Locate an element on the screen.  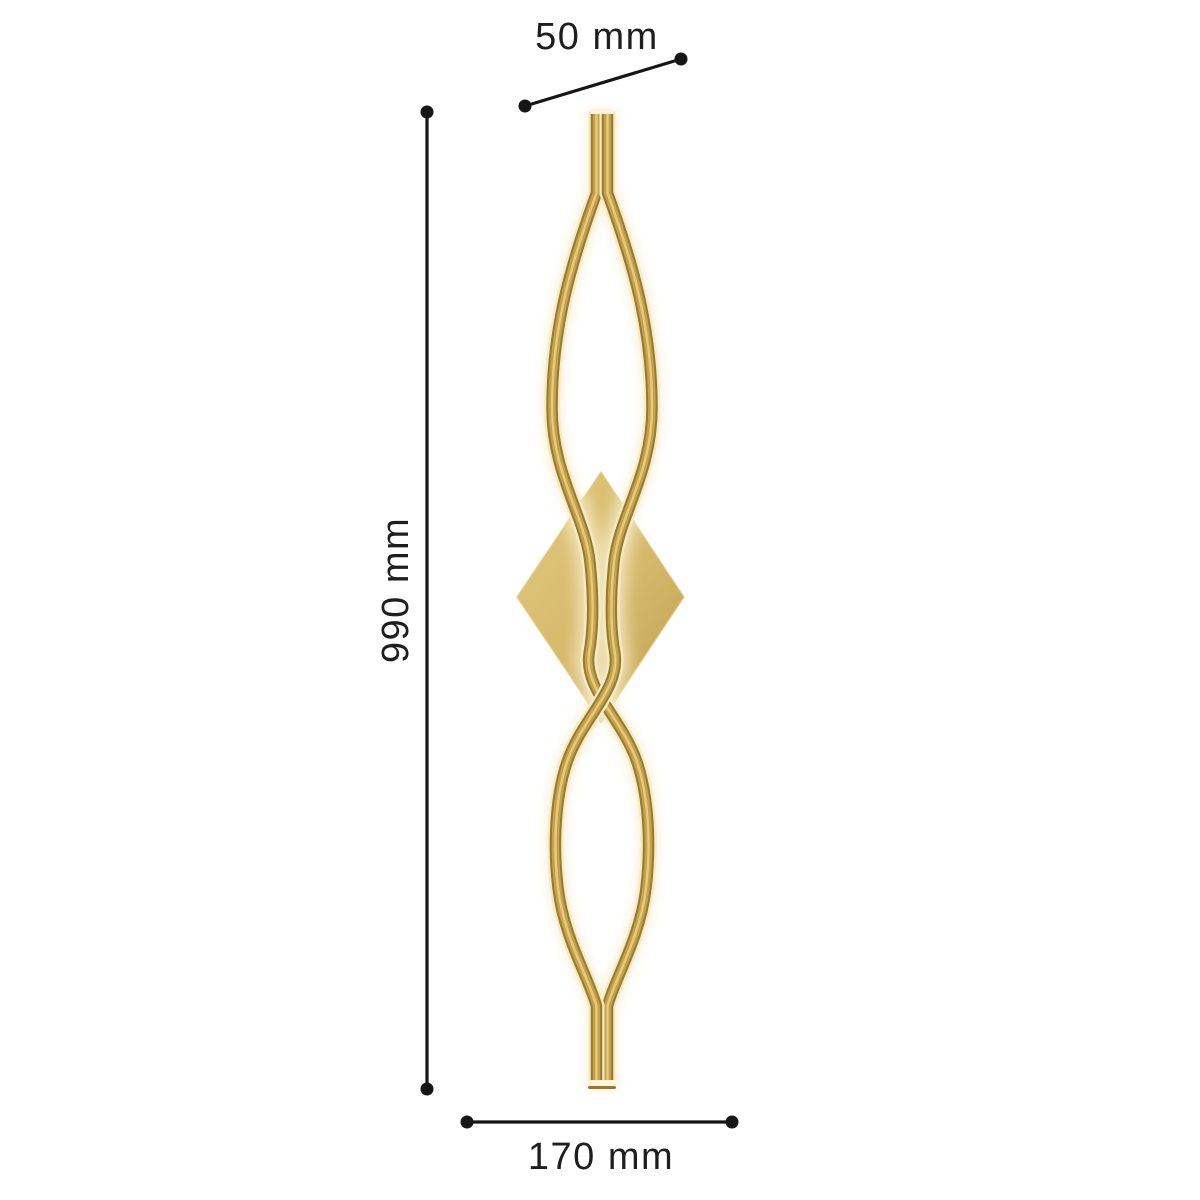
width-dimension-dot-left is located at coordinates (467, 1122).